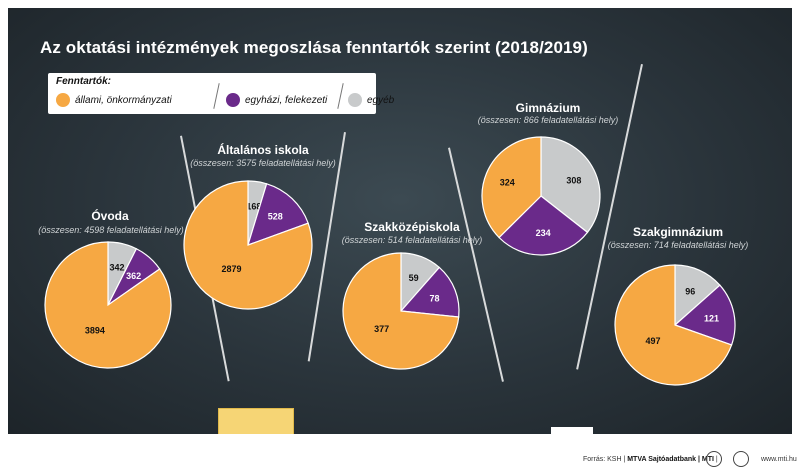  I want to click on pie-label-szakgimnazium-egyhazi: 121, so click(711, 318).